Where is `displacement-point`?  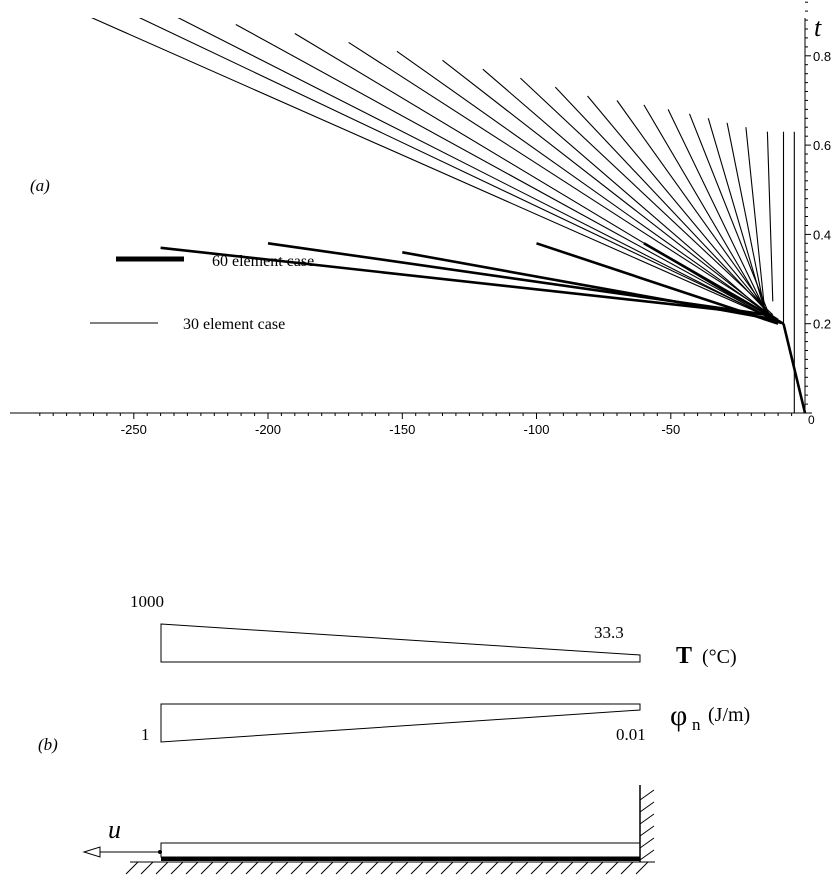 displacement-point is located at coordinates (160, 852).